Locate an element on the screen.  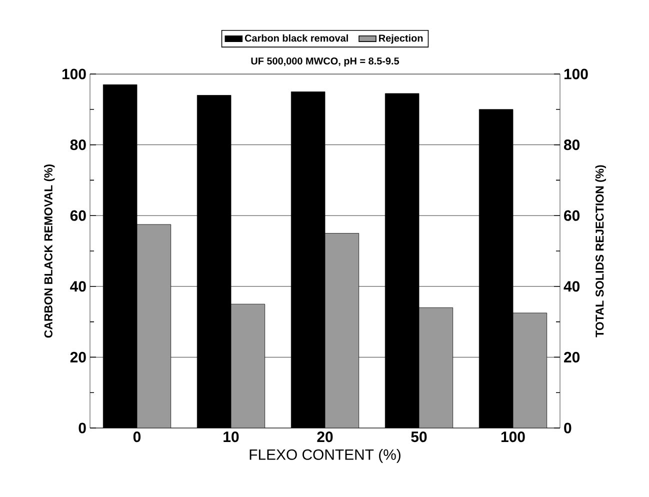
y-axis-title: CARBON BLACK REMOVAL (%) is located at coordinates (49, 251).